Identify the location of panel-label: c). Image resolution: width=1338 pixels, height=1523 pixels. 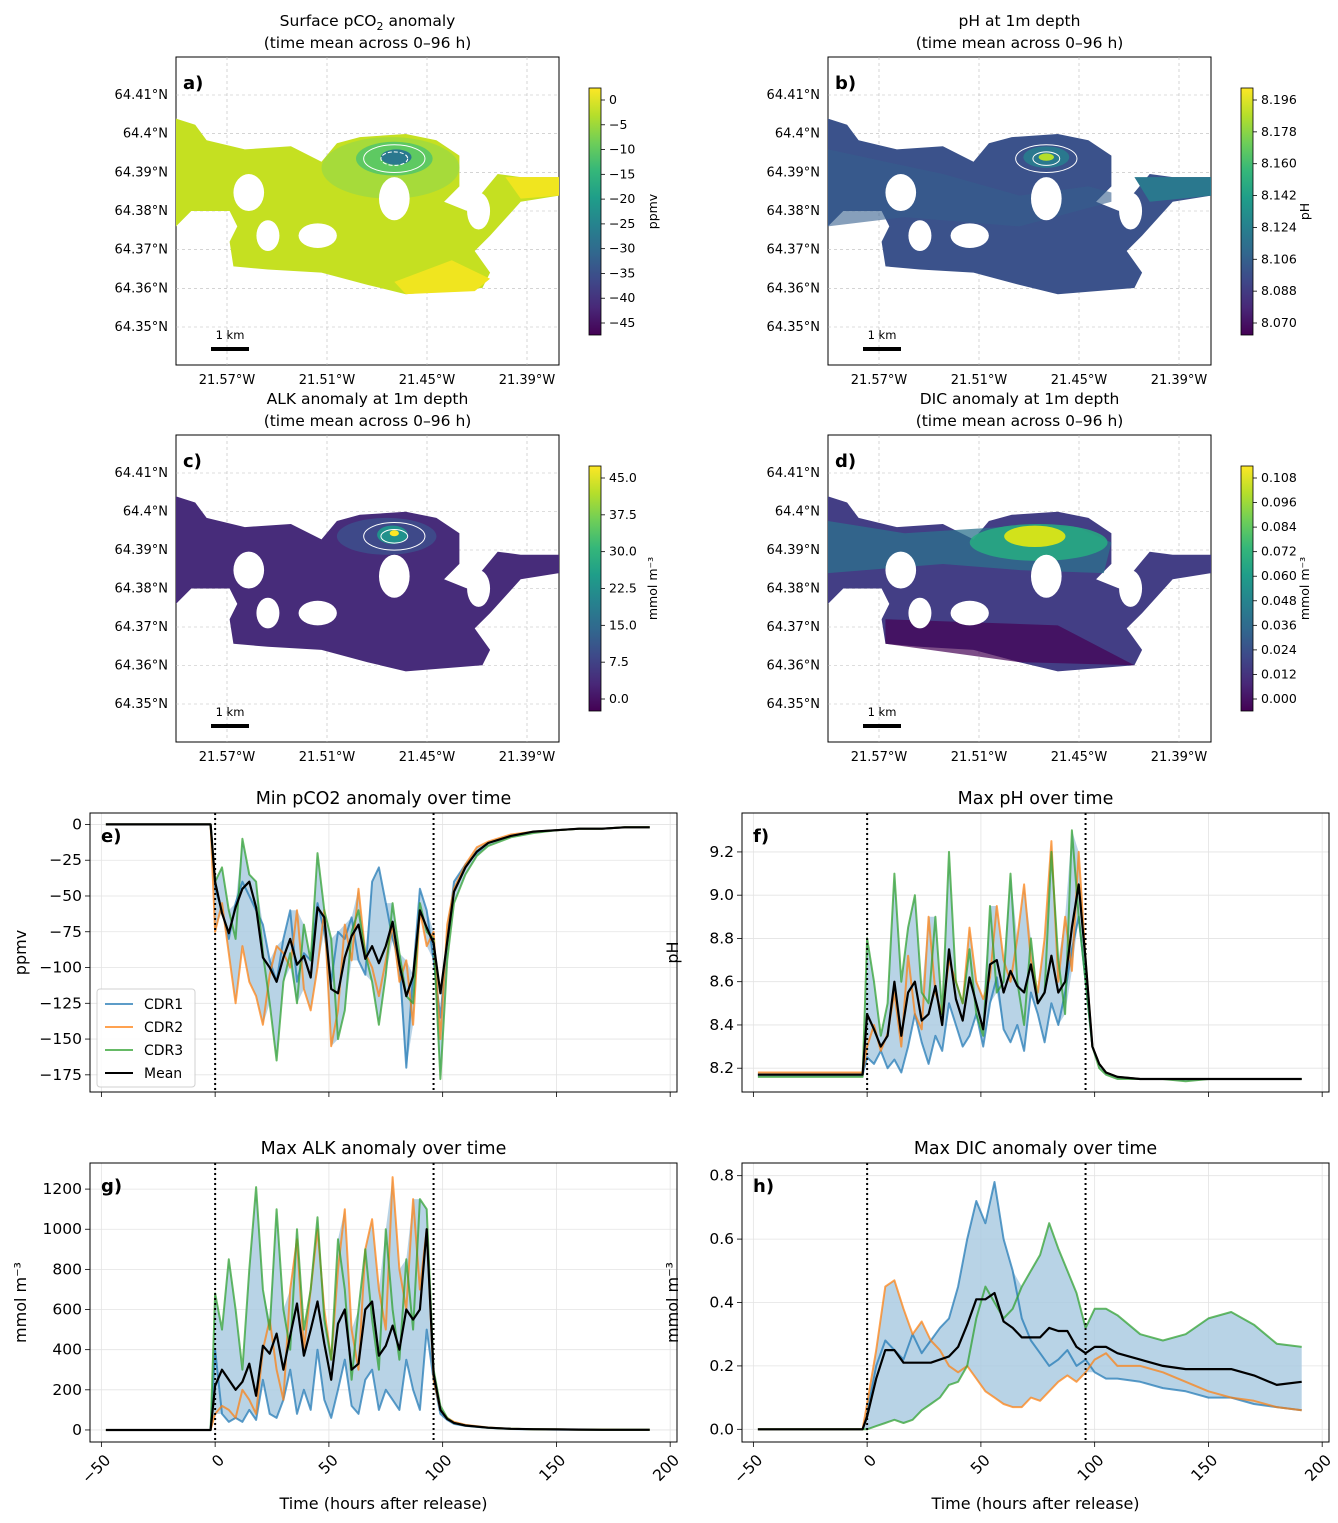
(192, 461).